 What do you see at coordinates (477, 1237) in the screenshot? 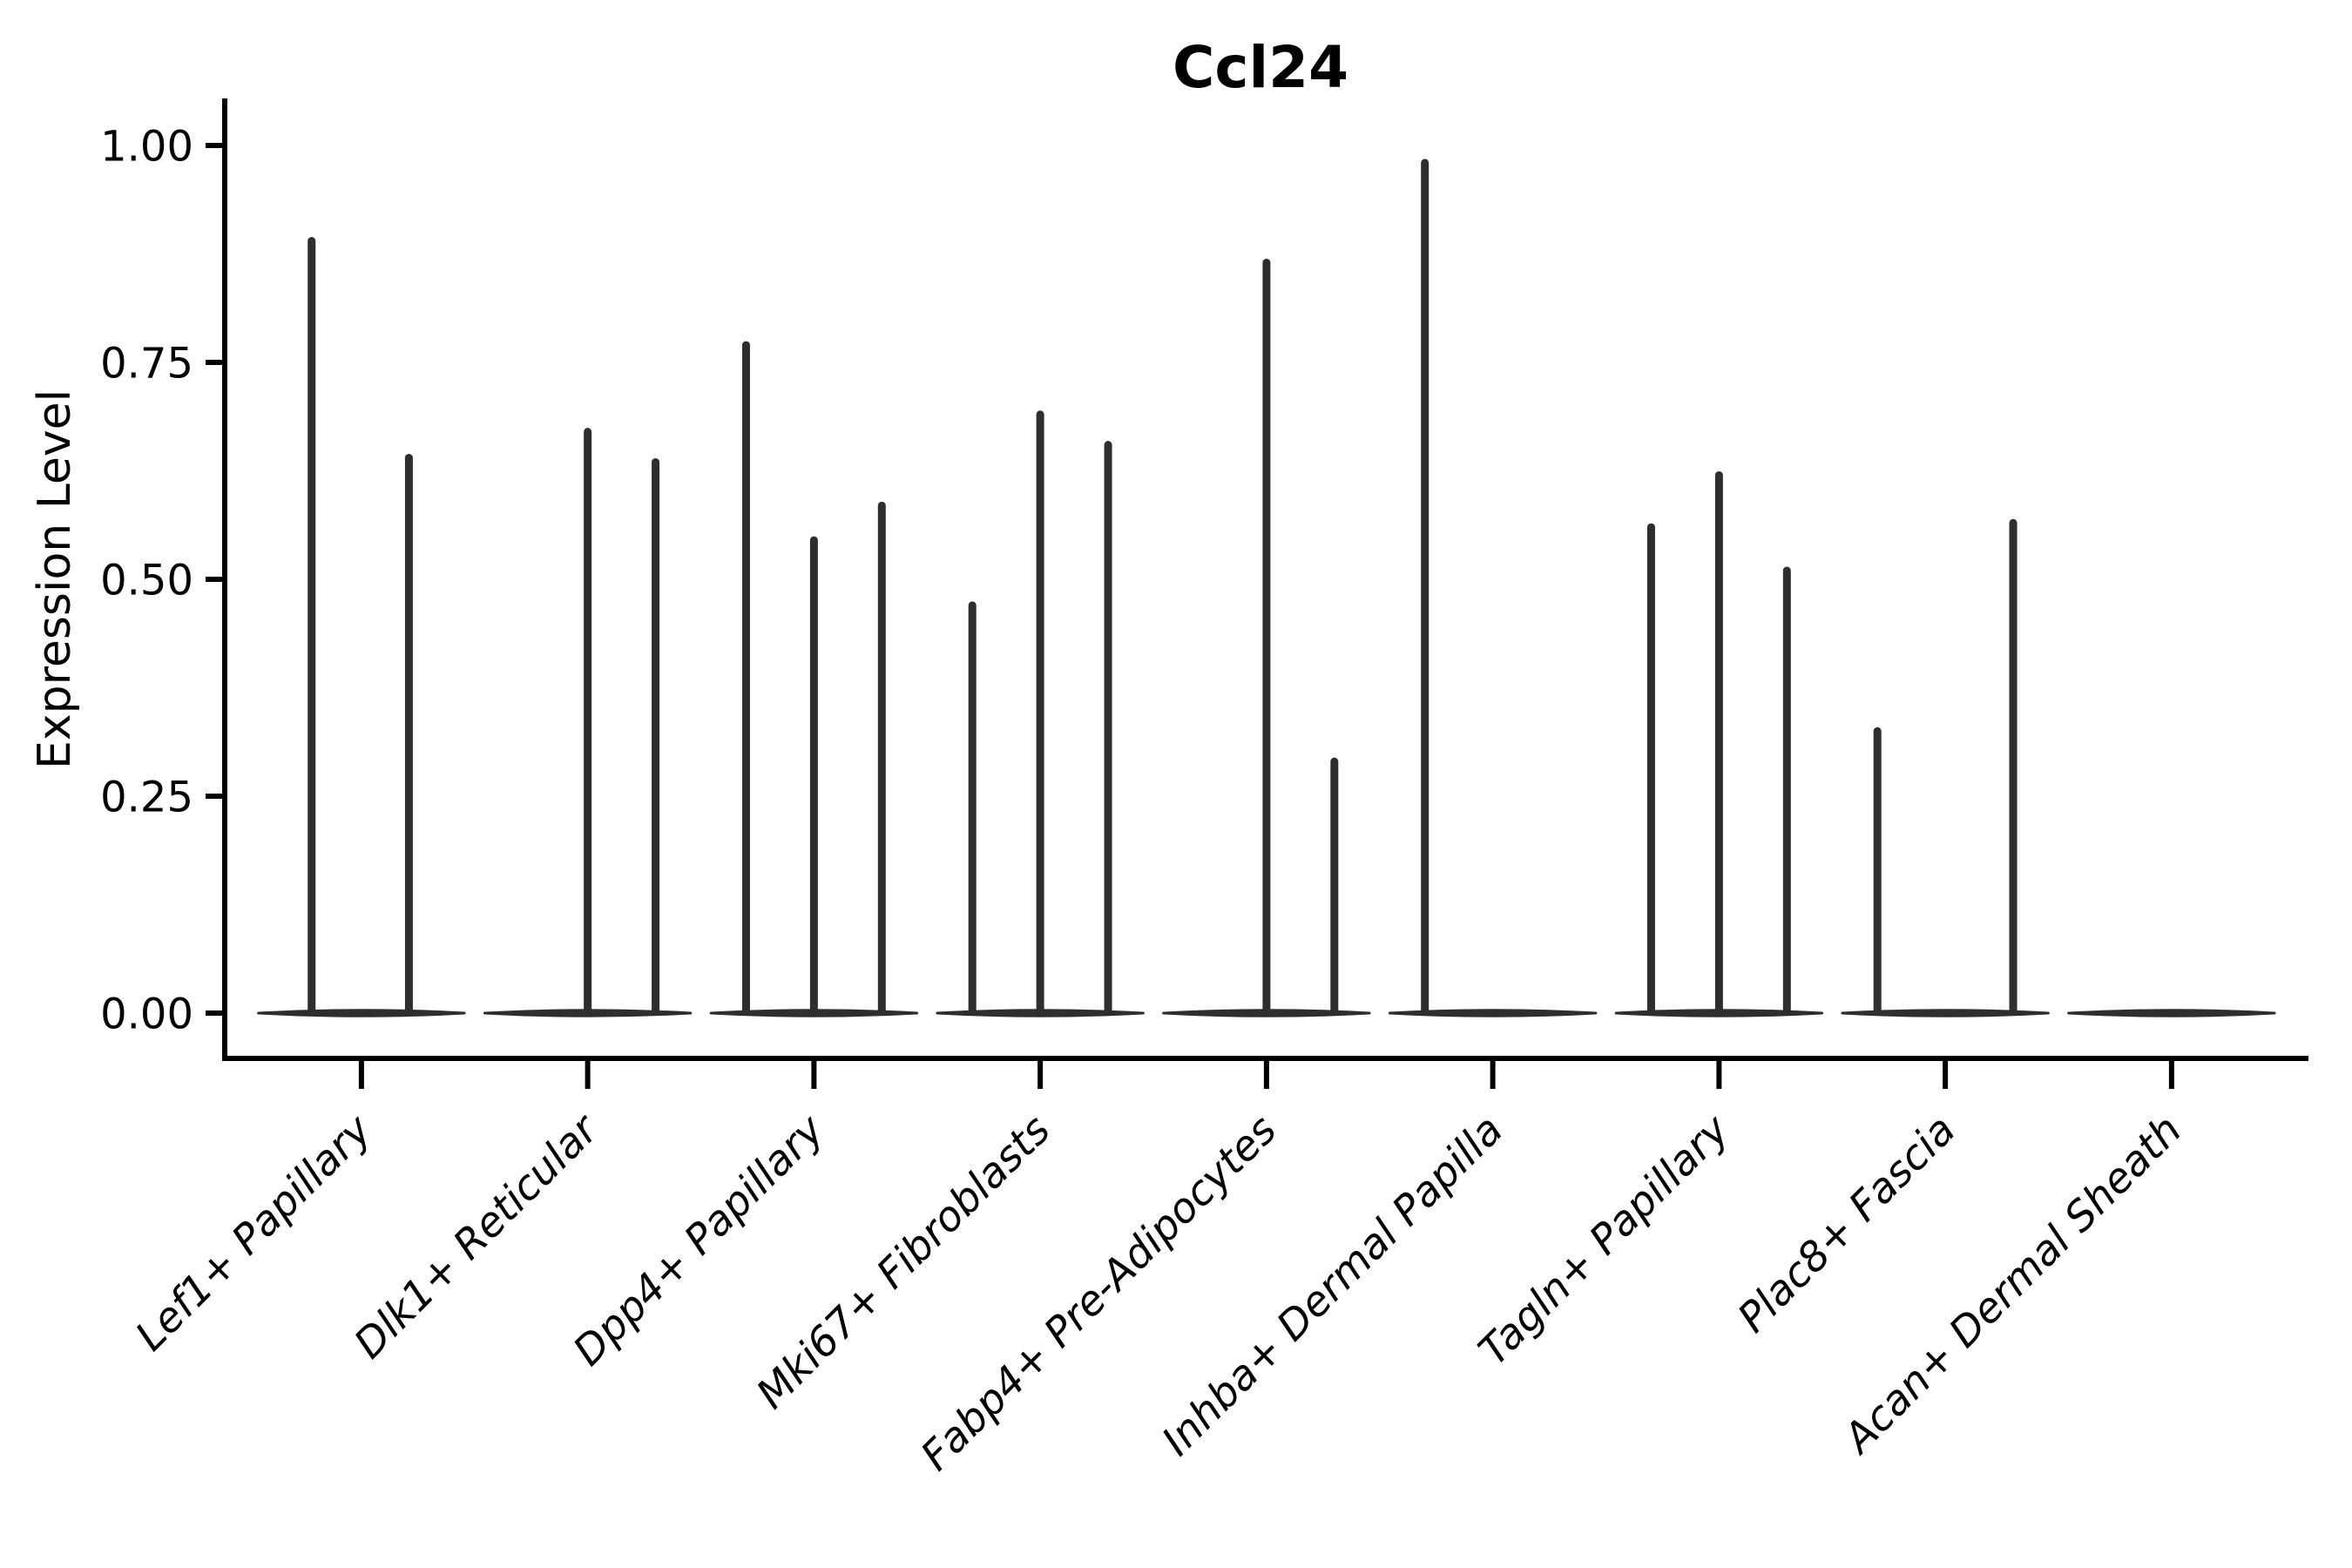
I see `x-tick-label: Dlk1+ Reticular` at bounding box center [477, 1237].